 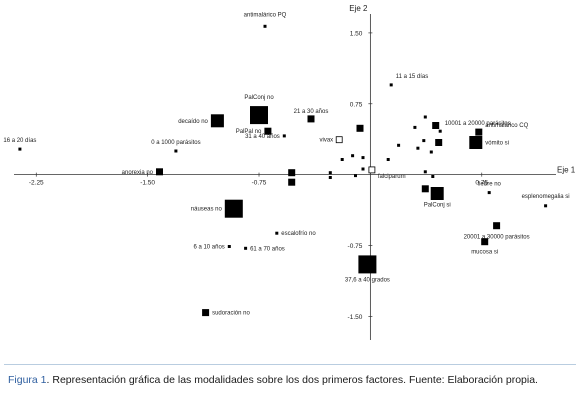 I want to click on point-label: 61 a 70 años, so click(x=267, y=249).